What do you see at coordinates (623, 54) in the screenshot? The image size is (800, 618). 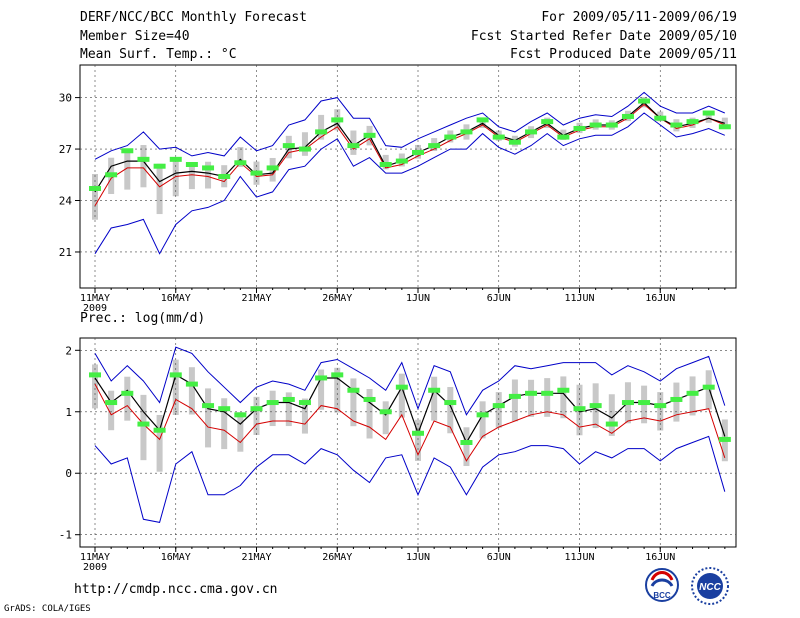 I see `forecast-produced-date: Fcst Produced Date 2009/05/11` at bounding box center [623, 54].